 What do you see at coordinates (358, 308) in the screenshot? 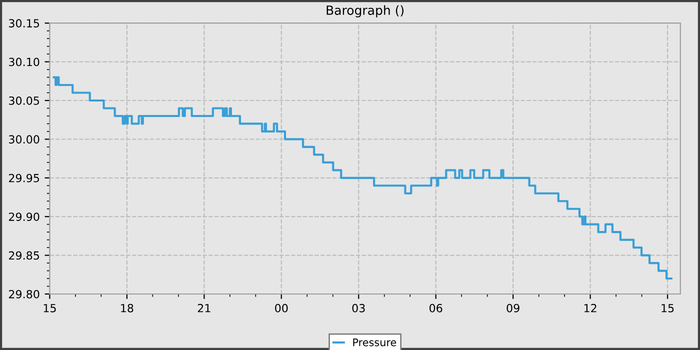
I see `x-tick-label: 03` at bounding box center [358, 308].